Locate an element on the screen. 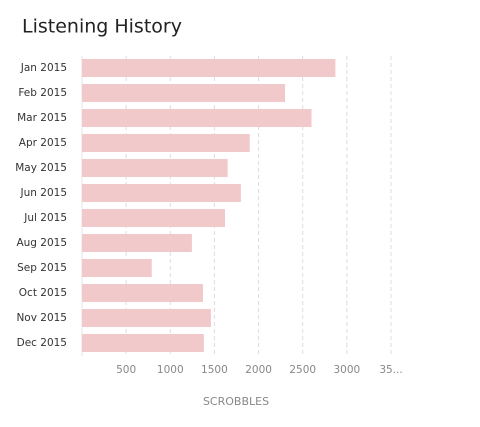 The width and height of the screenshot is (480, 427). y-tick-label: May 2015 is located at coordinates (41, 168).